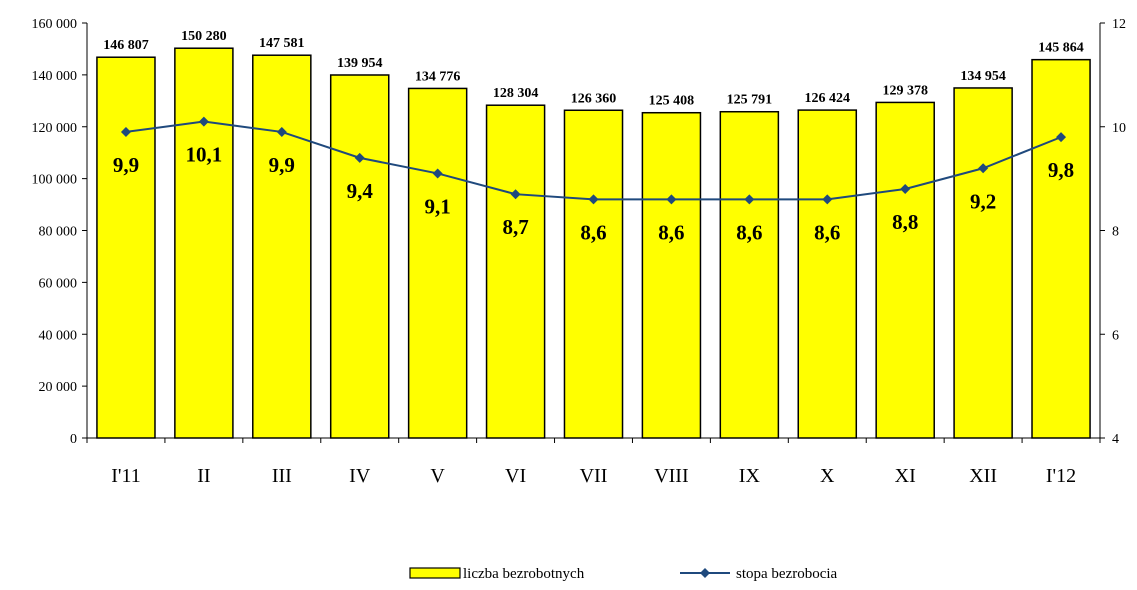 The height and width of the screenshot is (590, 1137). Describe the element at coordinates (1115, 439) in the screenshot. I see `y-right-tick-label: 4` at that location.